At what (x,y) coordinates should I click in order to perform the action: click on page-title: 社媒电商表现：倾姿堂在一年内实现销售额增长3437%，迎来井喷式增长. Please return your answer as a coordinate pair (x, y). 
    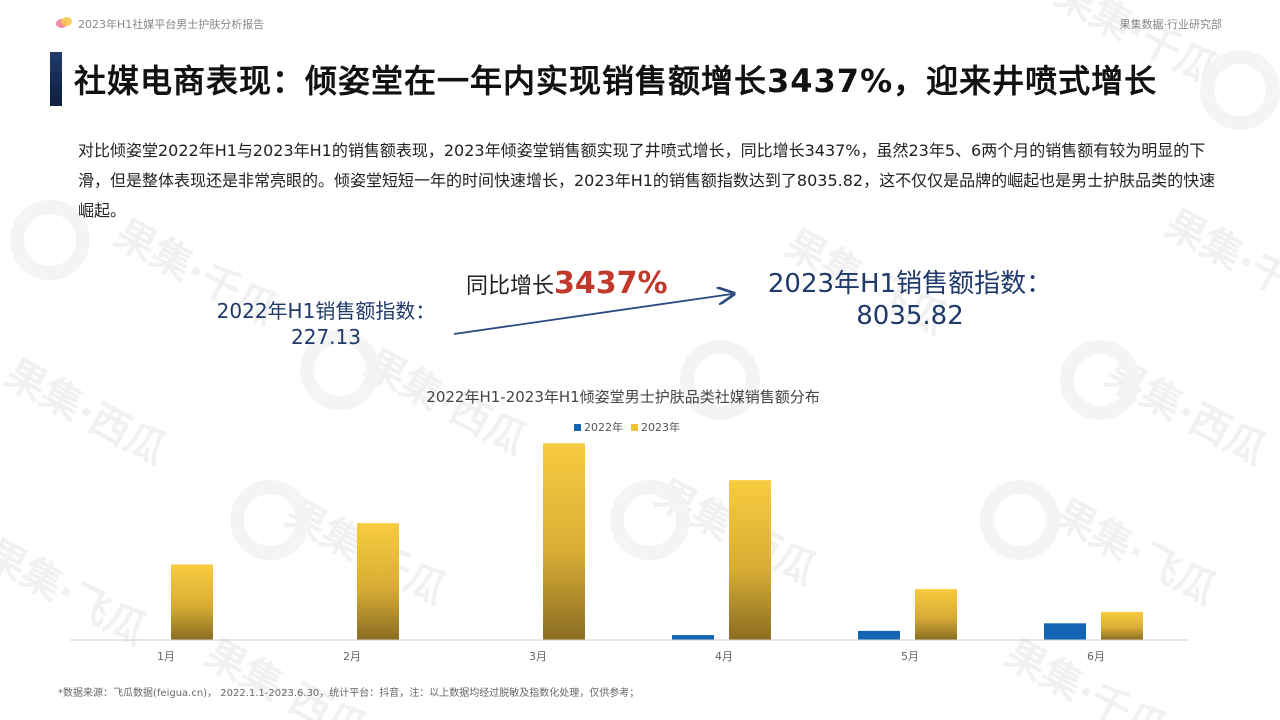
    Looking at the image, I should click on (616, 81).